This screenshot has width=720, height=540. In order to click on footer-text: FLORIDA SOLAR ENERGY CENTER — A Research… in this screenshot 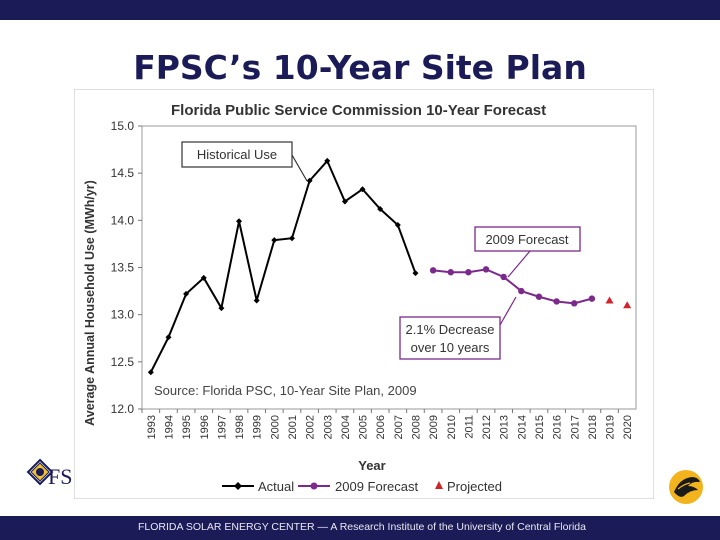, I will do `click(362, 527)`.